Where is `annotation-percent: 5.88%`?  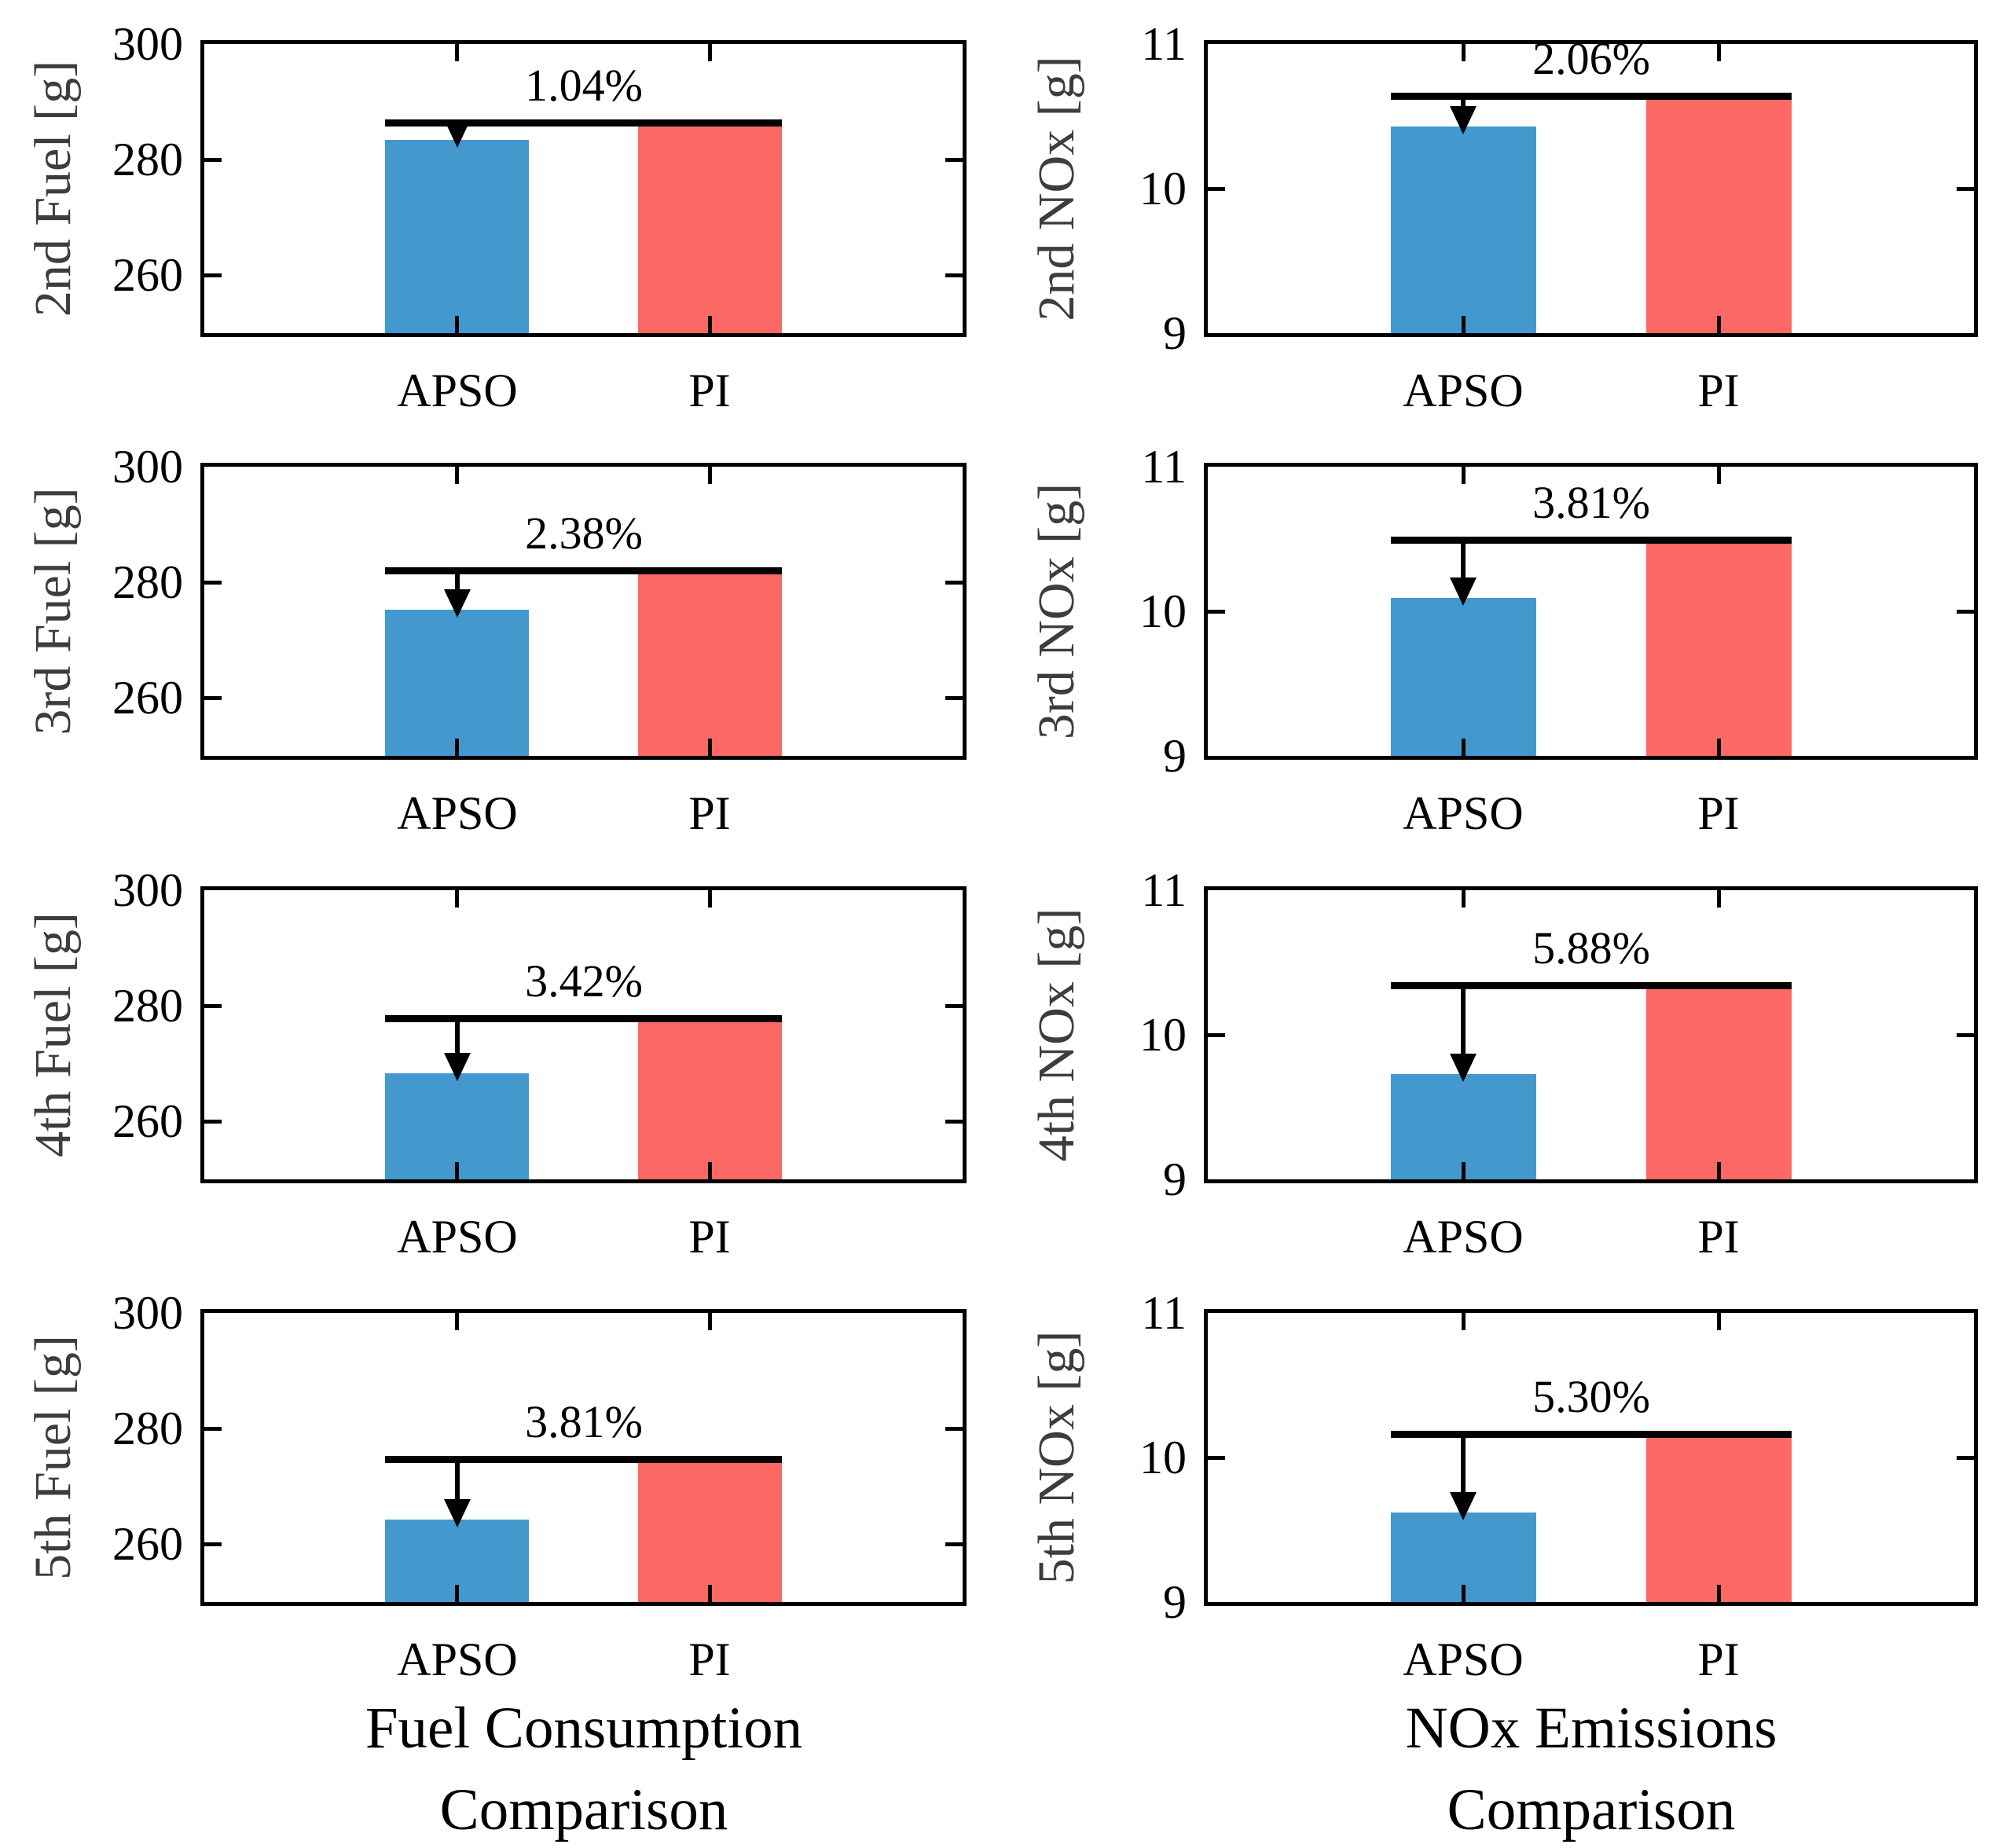
annotation-percent: 5.88% is located at coordinates (1591, 948).